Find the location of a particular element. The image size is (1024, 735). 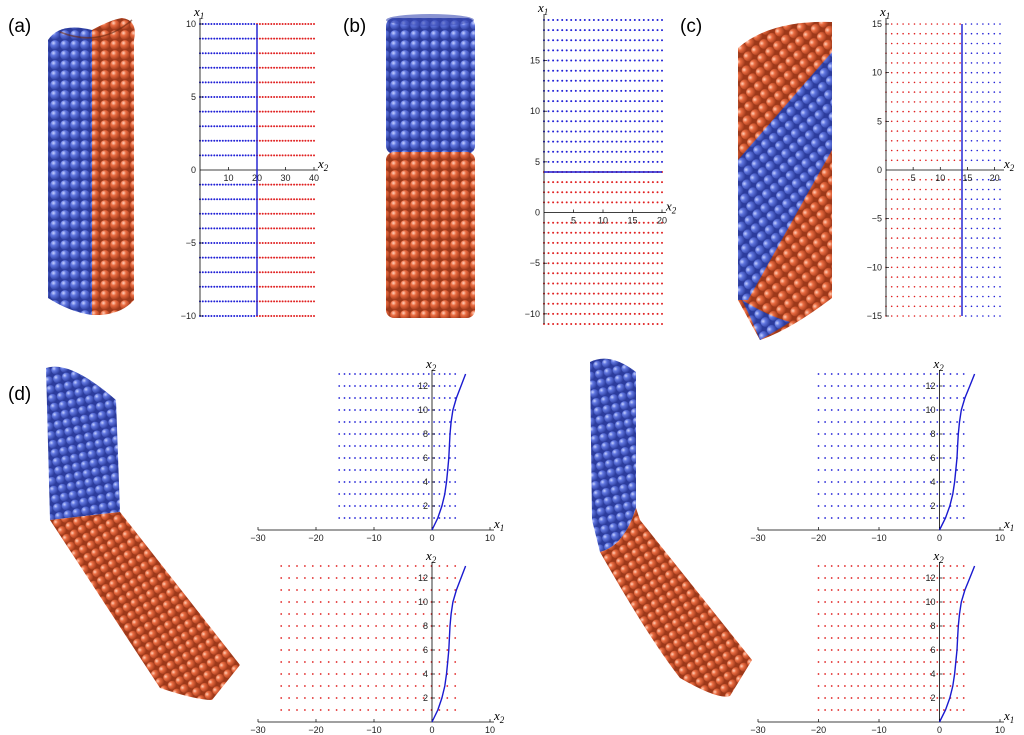

y-tick-label: −10 is located at coordinates (188, 316).